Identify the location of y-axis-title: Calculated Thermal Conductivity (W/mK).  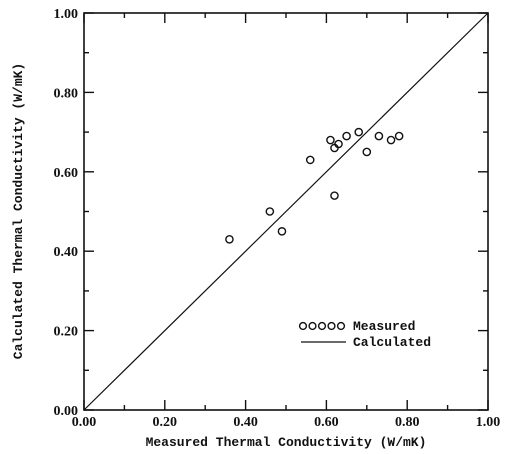
(18, 211).